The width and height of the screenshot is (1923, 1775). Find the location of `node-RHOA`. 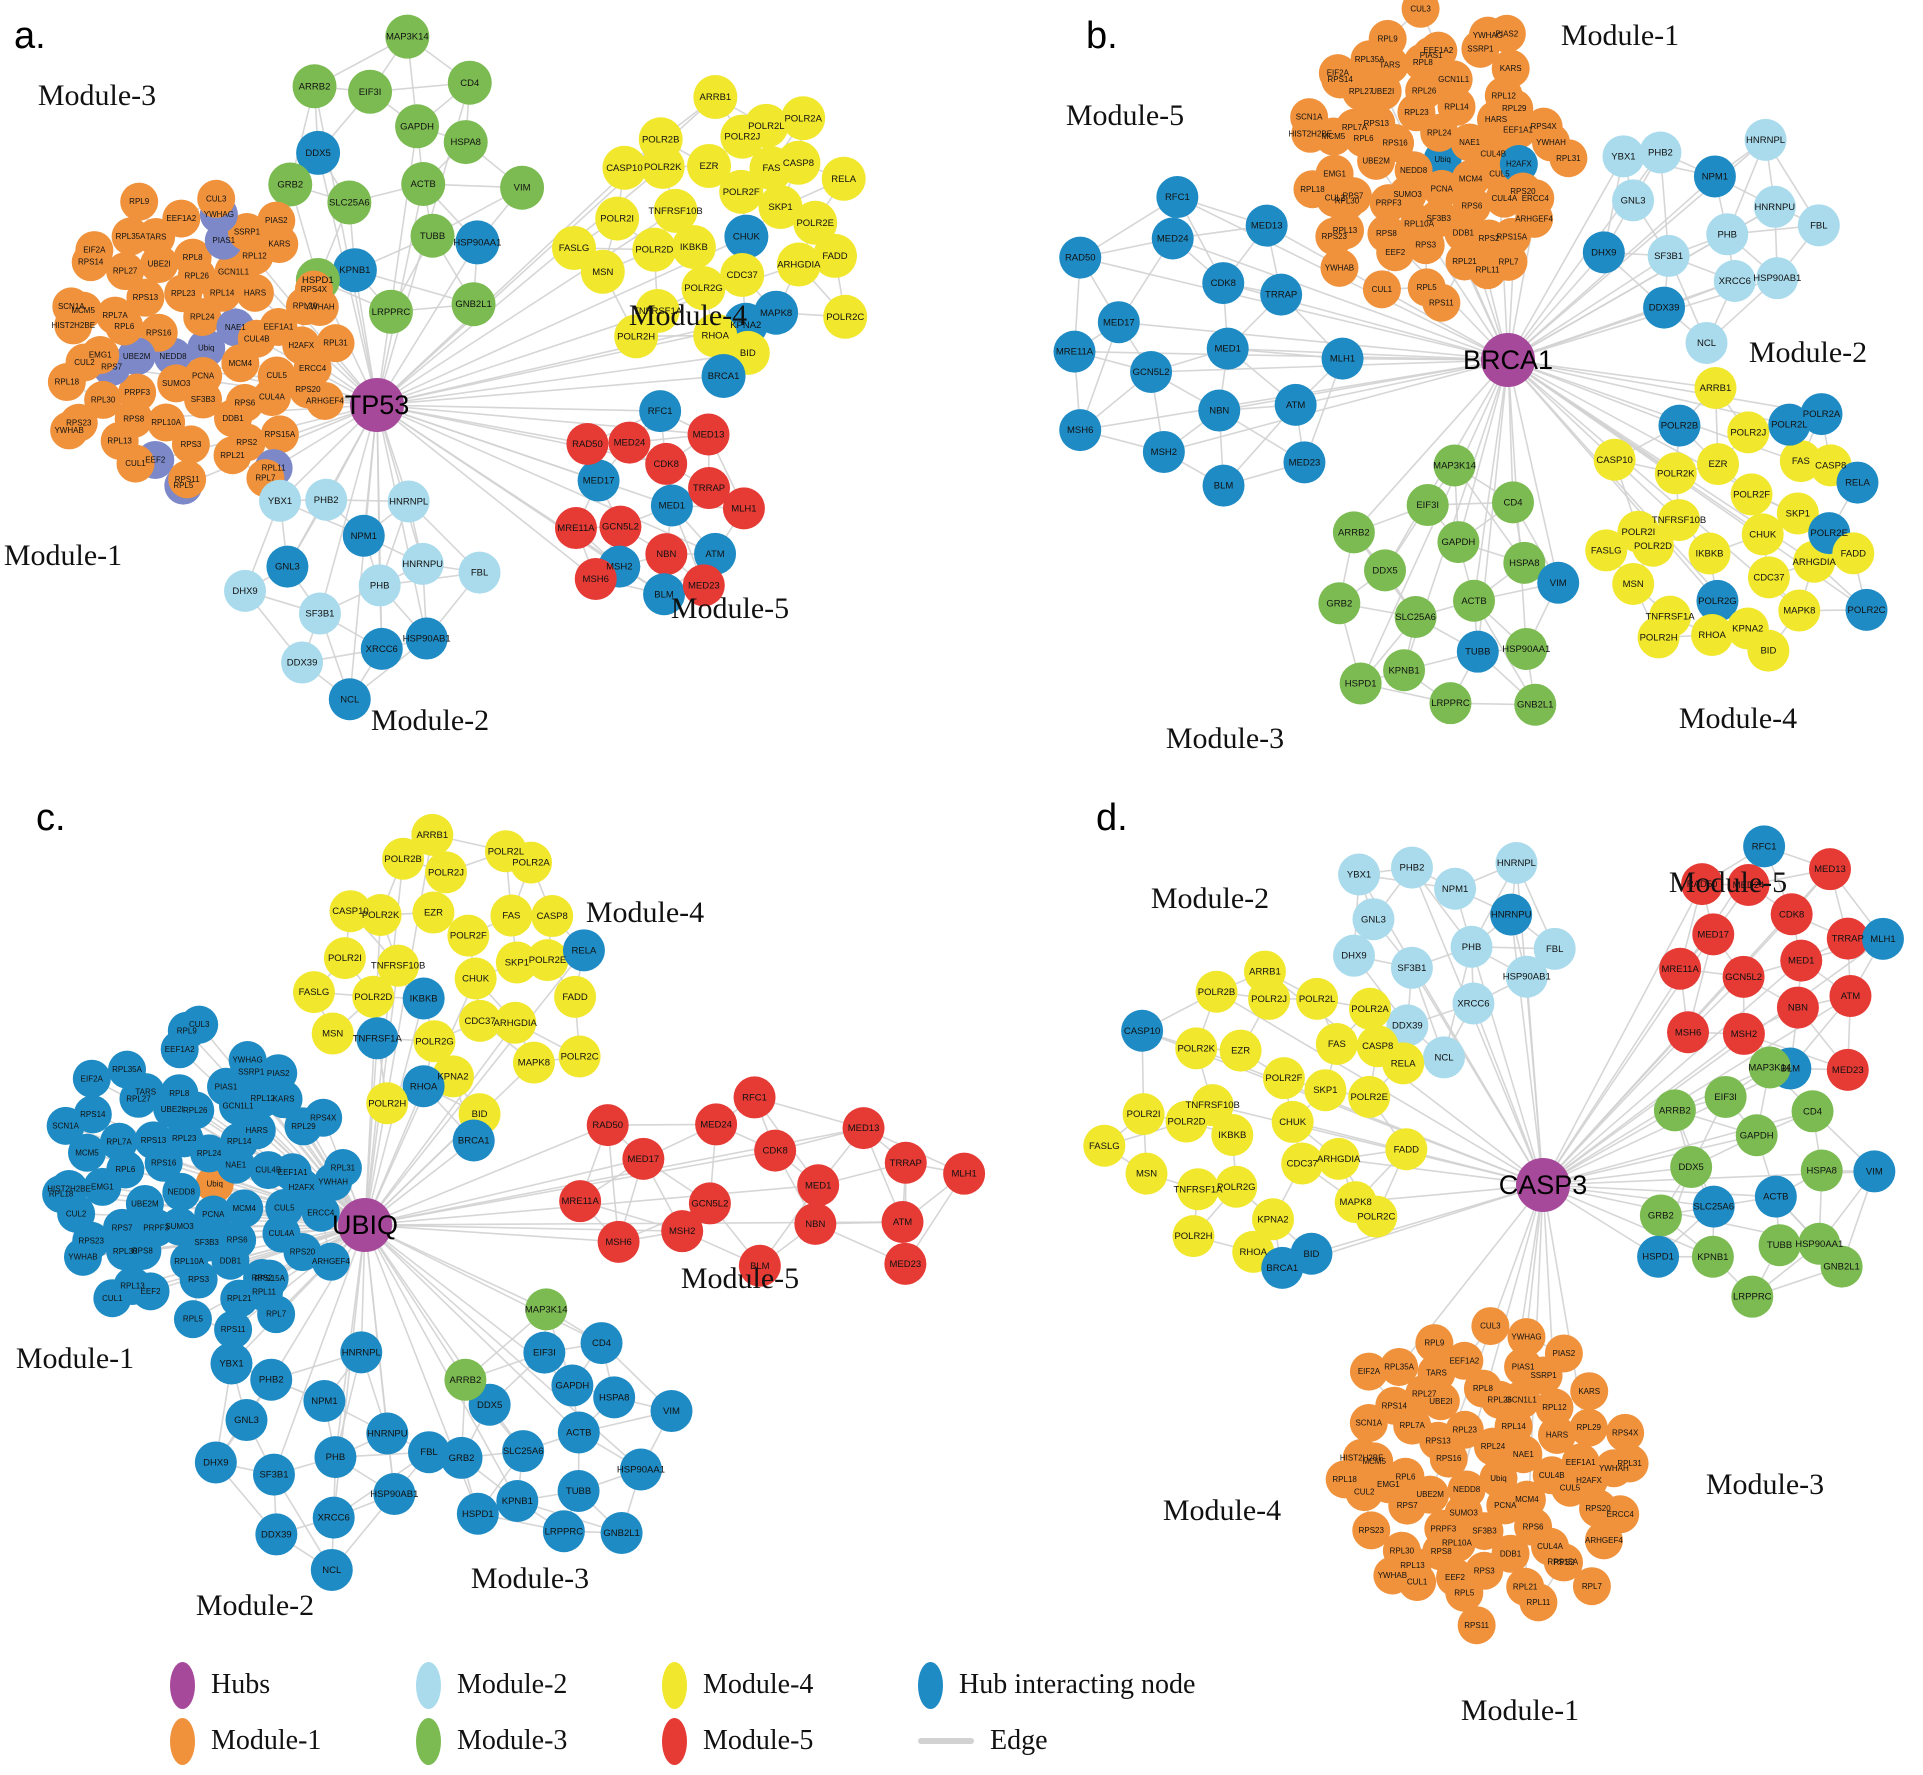

node-RHOA is located at coordinates (423, 1086).